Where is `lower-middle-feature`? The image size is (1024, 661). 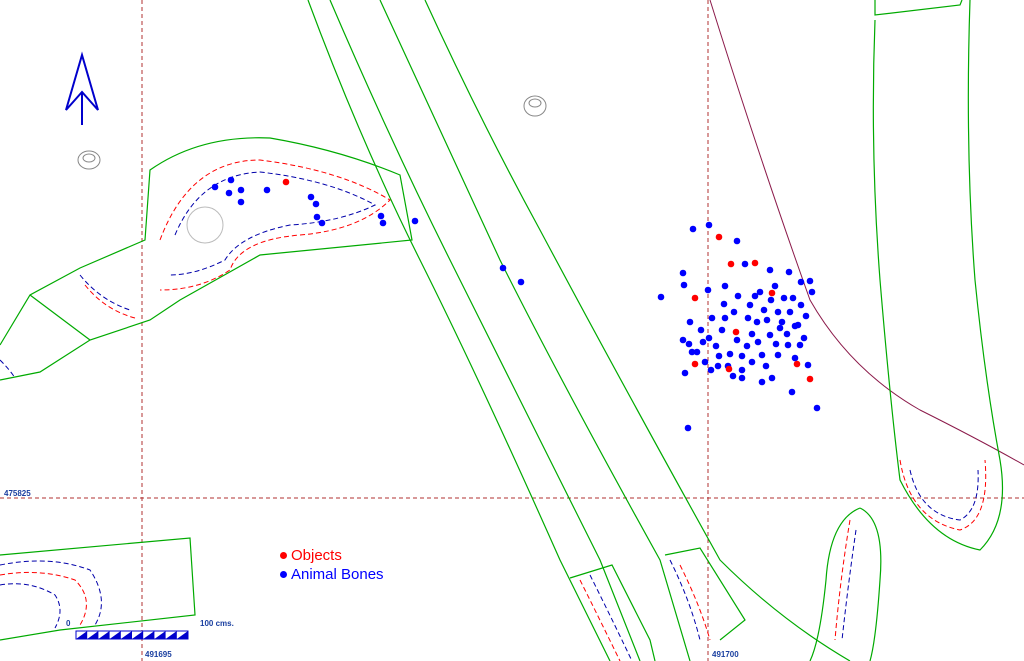 lower-middle-feature is located at coordinates (657, 604).